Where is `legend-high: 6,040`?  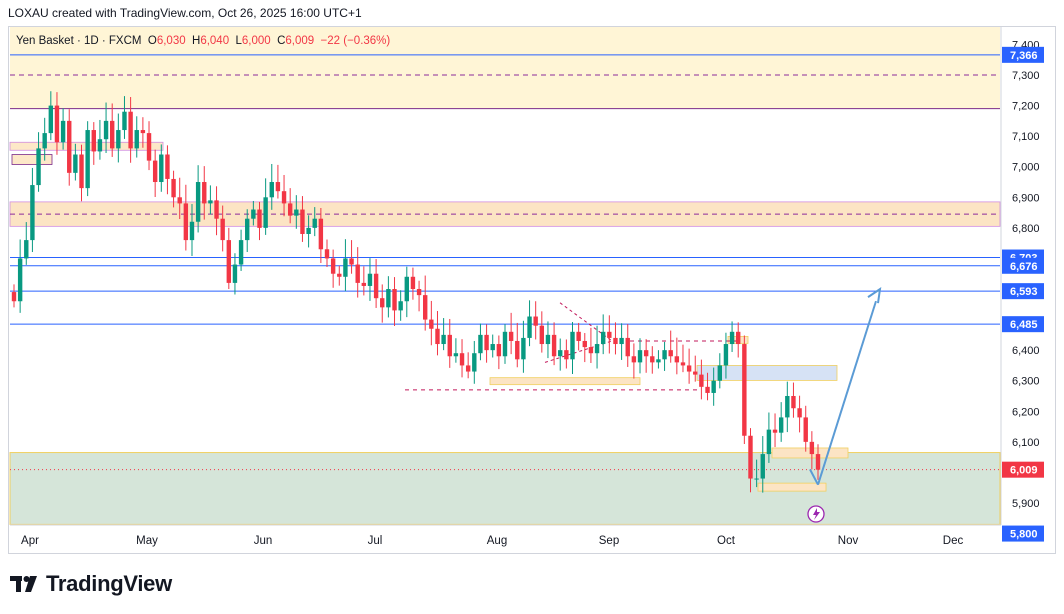 legend-high: 6,040 is located at coordinates (215, 41).